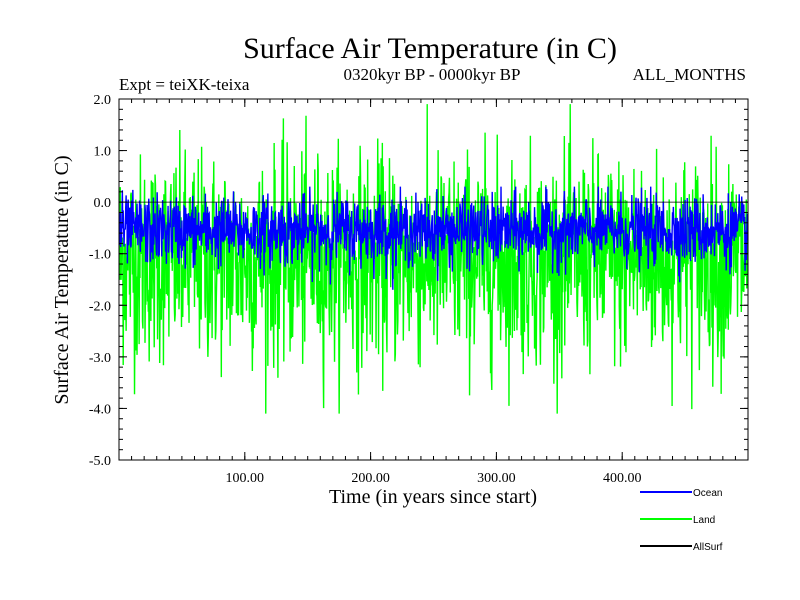  Describe the element at coordinates (433, 238) in the screenshot. I see `series-line-ocean` at that location.